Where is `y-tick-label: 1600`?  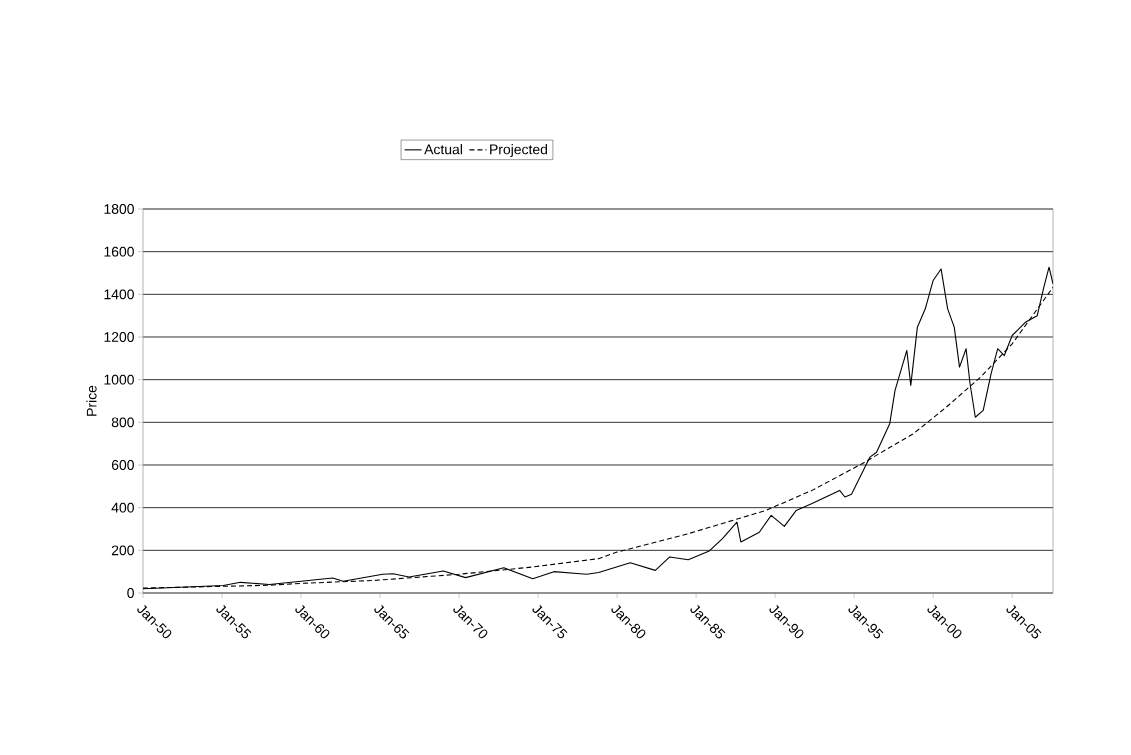 y-tick-label: 1600 is located at coordinates (119, 251).